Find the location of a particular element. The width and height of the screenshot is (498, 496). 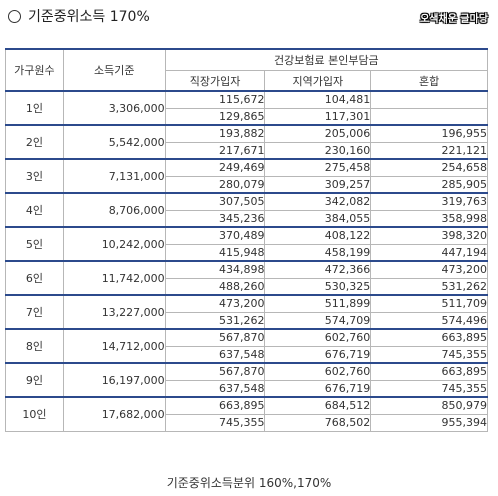

income-cell: 14,712,000 is located at coordinates (114, 346).